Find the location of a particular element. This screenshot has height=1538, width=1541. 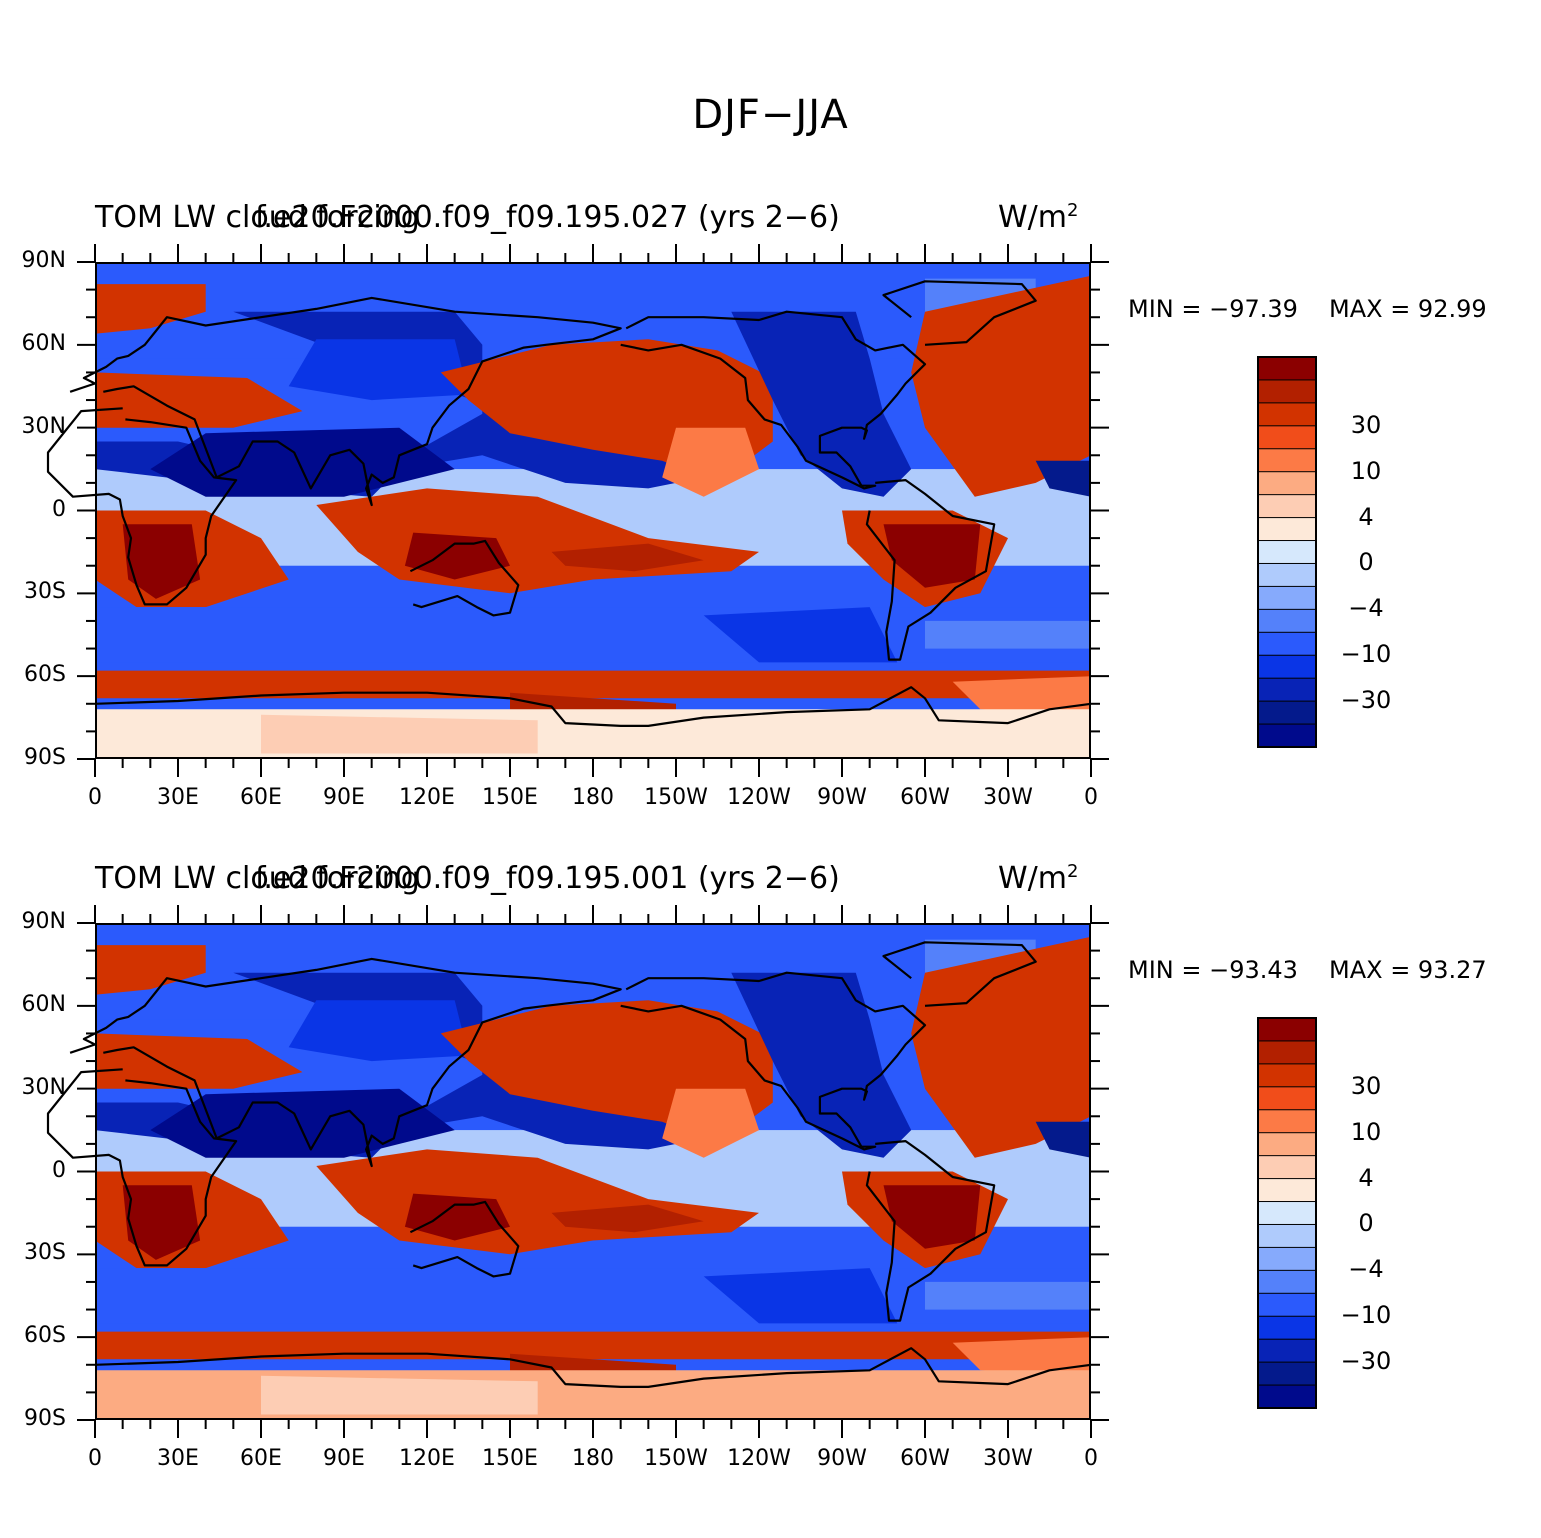

colorbar-border is located at coordinates (1287, 552).